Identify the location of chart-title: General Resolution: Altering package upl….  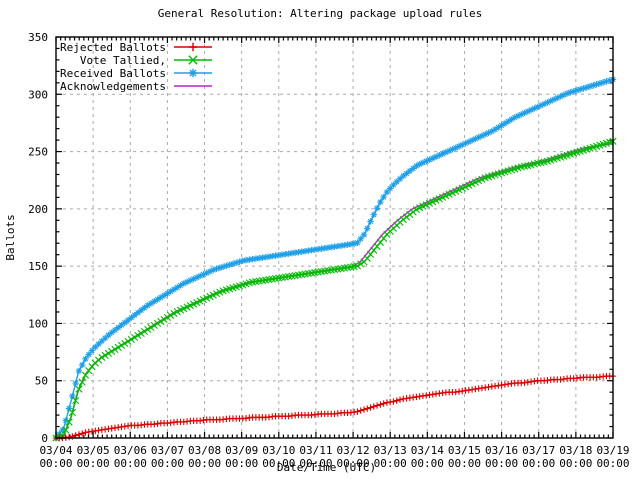
(320, 13).